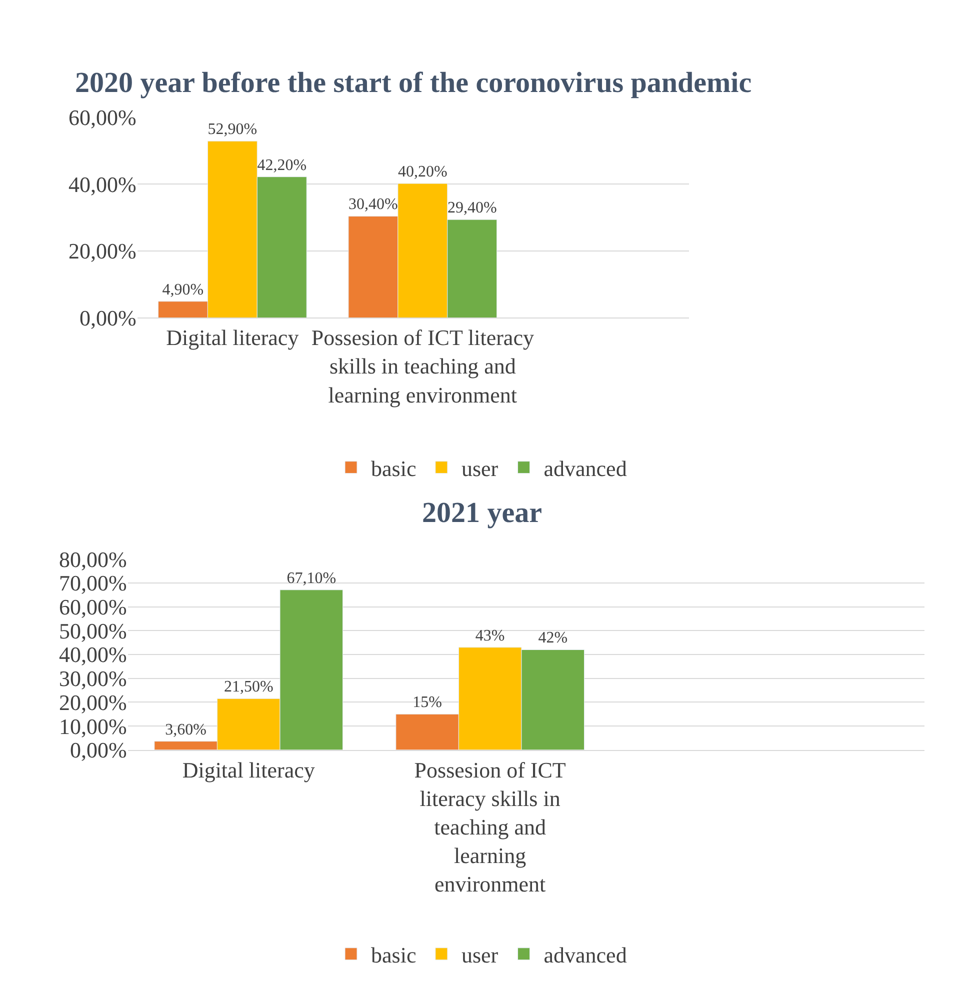 Image resolution: width=963 pixels, height=999 pixels. I want to click on data-label: 15%, so click(427, 703).